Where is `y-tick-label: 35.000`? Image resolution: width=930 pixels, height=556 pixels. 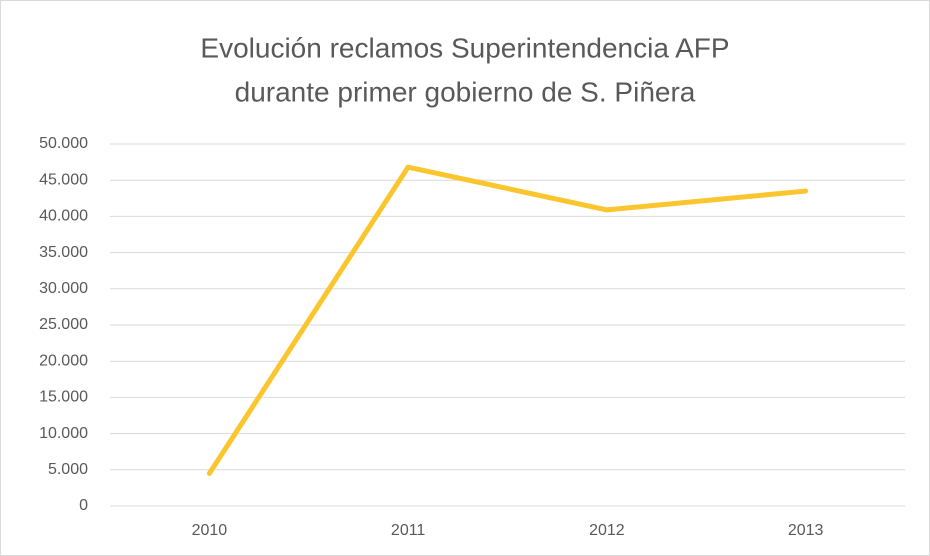 y-tick-label: 35.000 is located at coordinates (63, 252).